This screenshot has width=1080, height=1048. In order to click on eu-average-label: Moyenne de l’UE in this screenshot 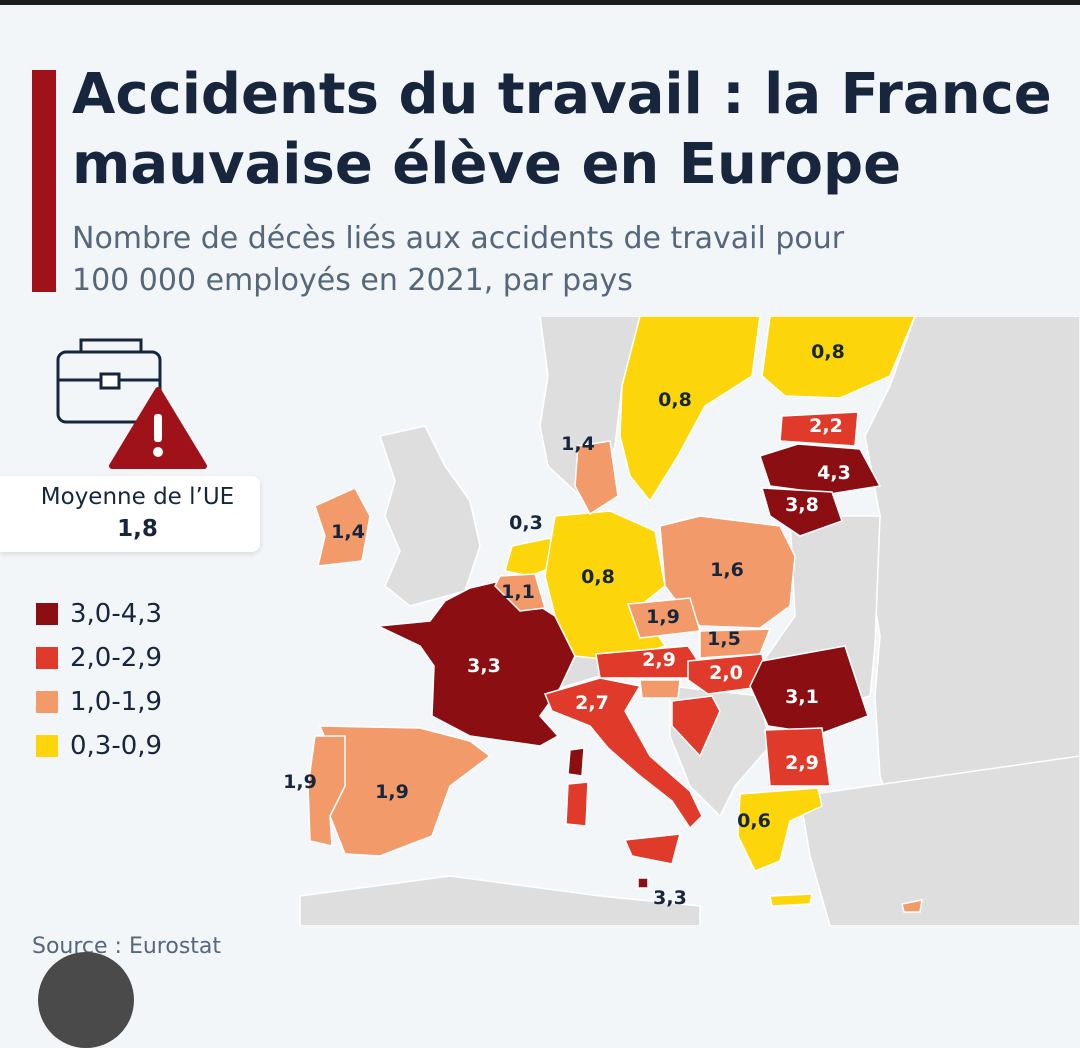, I will do `click(137, 497)`.